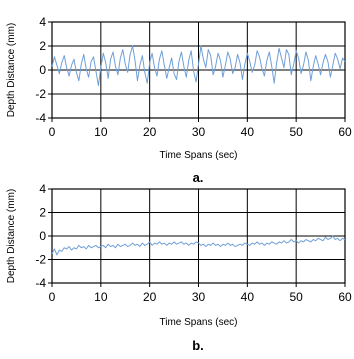 The image size is (354, 359). What do you see at coordinates (198, 345) in the screenshot?
I see `panel-label: b.` at bounding box center [198, 345].